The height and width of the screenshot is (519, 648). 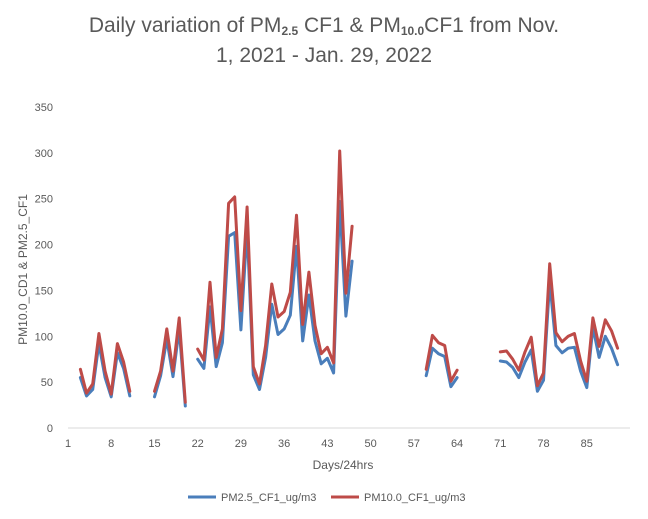 What do you see at coordinates (47, 383) in the screenshot?
I see `y-tick-label: 50` at bounding box center [47, 383].